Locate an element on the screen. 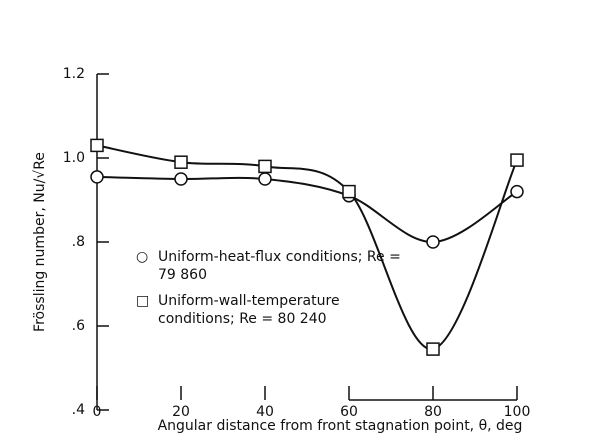 This screenshot has width=593, height=439. x-tick-label: 0 is located at coordinates (97, 412).